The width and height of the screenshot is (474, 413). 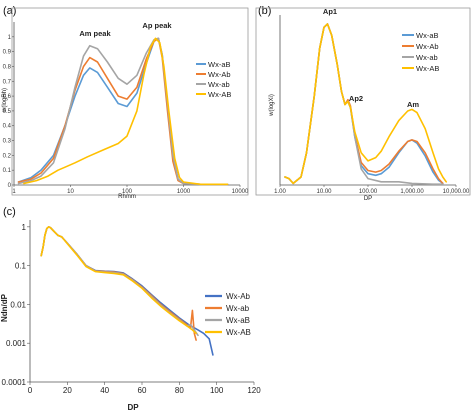 I want to click on panel-a-legend-item: Wx-ab, so click(x=219, y=84).